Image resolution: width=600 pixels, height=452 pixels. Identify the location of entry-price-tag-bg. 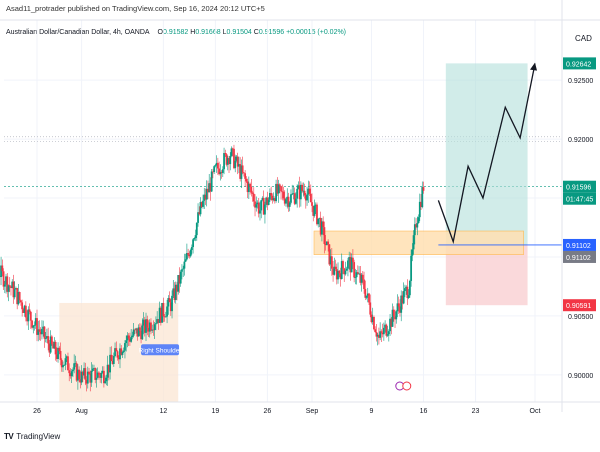
(579, 244).